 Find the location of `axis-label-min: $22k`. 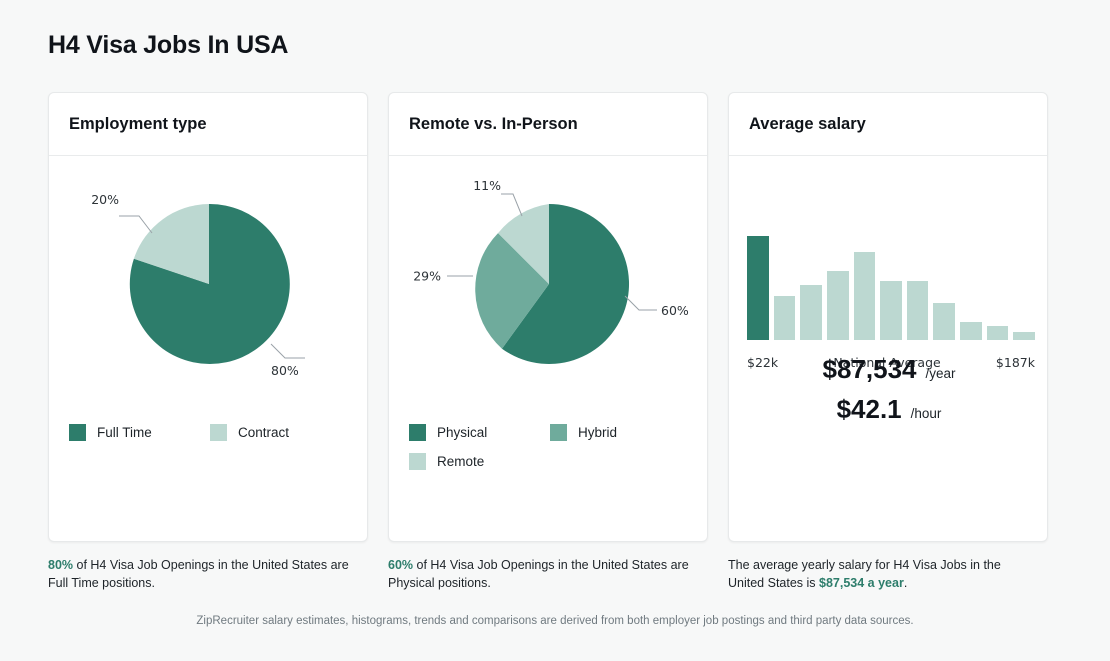

axis-label-min: $22k is located at coordinates (763, 362).